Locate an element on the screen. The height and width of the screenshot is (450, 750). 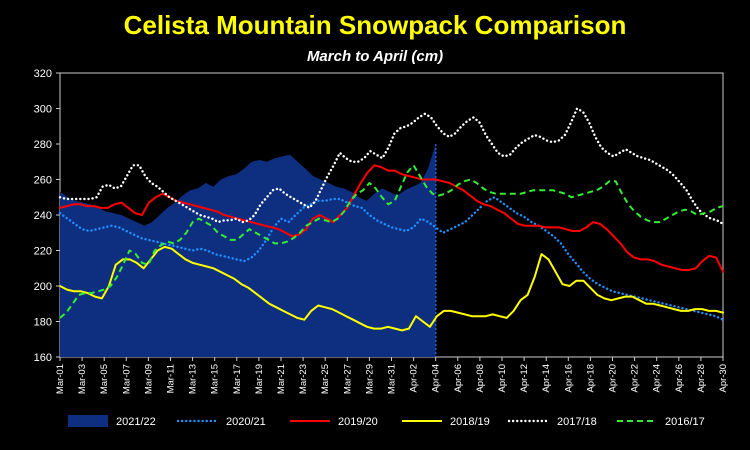
x-tick-label: Mar-23 is located at coordinates (303, 379).